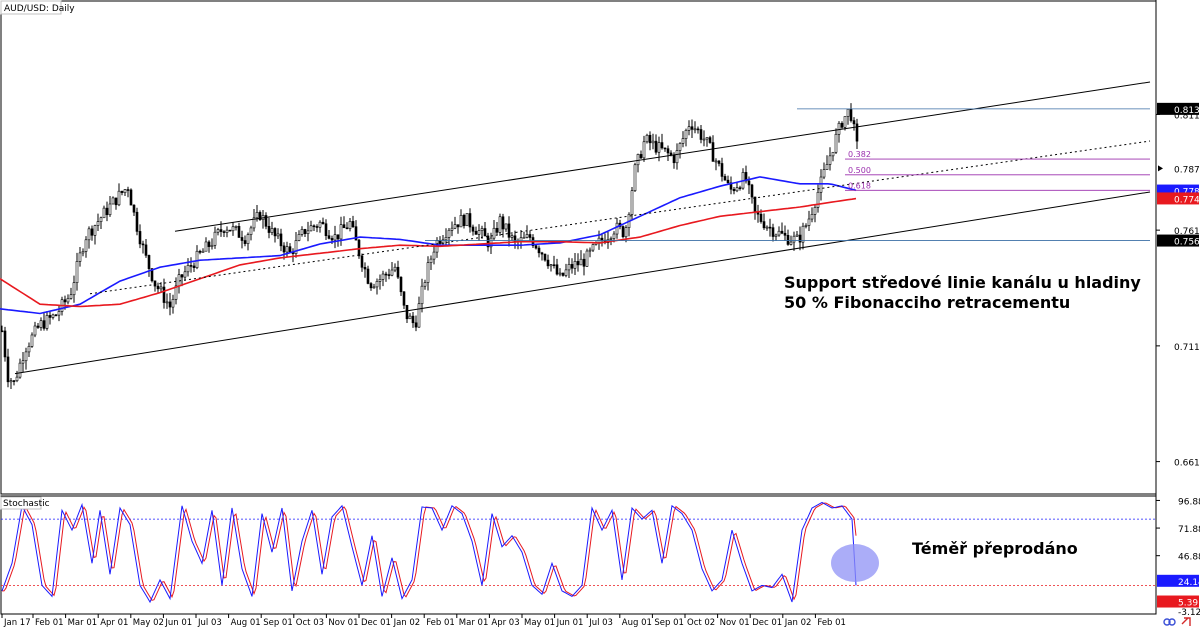 The image size is (1200, 628). What do you see at coordinates (505, 623) in the screenshot?
I see `x-tick-label: Apr 03` at bounding box center [505, 623].